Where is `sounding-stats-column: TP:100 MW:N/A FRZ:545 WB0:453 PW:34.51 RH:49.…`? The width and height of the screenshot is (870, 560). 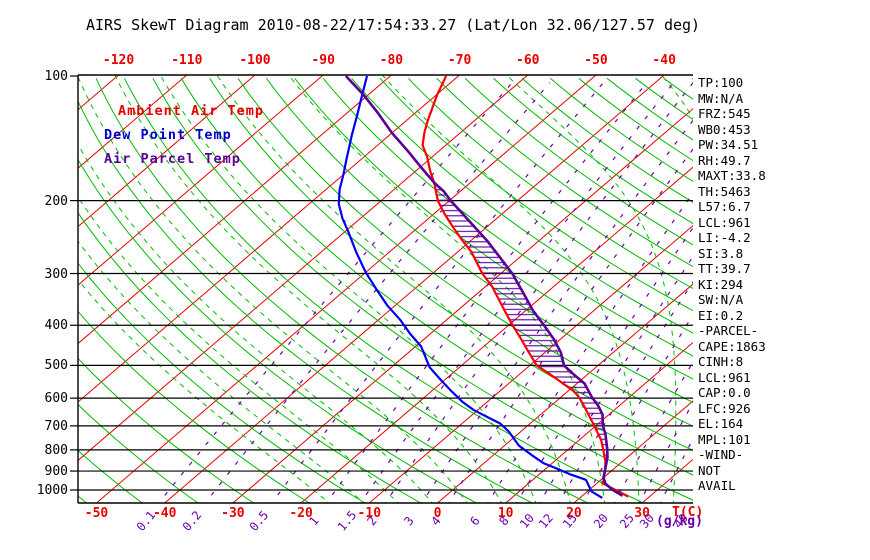
sounding-stats-column: TP:100 MW:N/A FRZ:545 WB0:453 PW:34.51 RH:49.… is located at coordinates (783, 284).